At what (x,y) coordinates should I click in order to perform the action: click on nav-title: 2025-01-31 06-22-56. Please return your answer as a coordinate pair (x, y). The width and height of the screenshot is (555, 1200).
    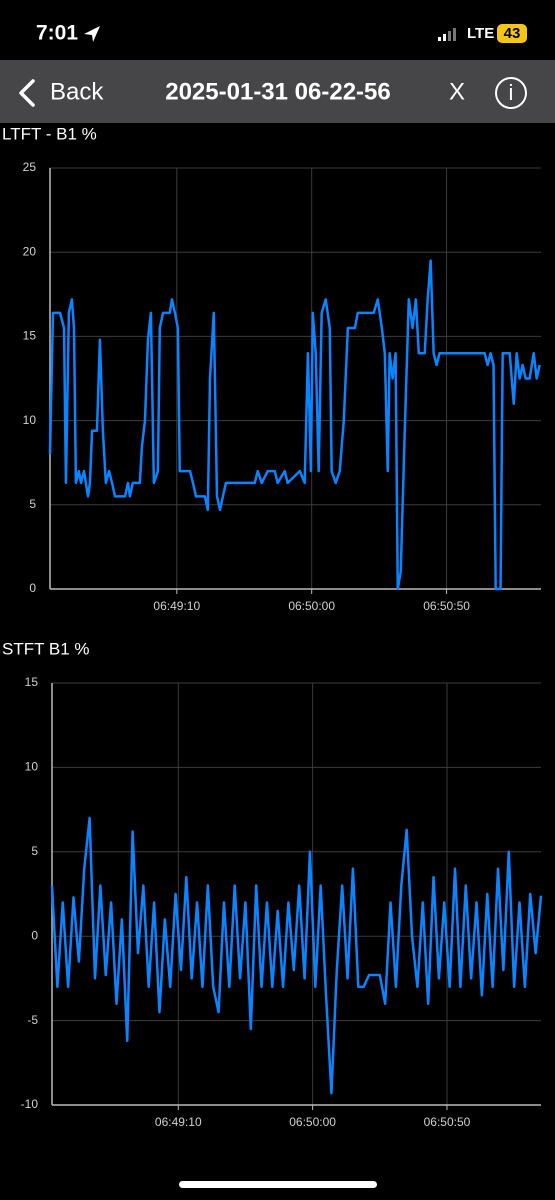
    Looking at the image, I should click on (278, 91).